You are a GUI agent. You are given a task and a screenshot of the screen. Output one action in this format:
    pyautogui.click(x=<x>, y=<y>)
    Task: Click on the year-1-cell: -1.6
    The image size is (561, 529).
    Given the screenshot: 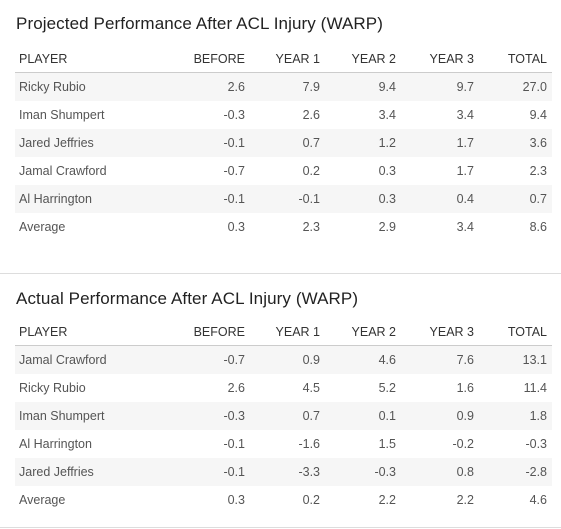 What is the action you would take?
    pyautogui.click(x=309, y=444)
    